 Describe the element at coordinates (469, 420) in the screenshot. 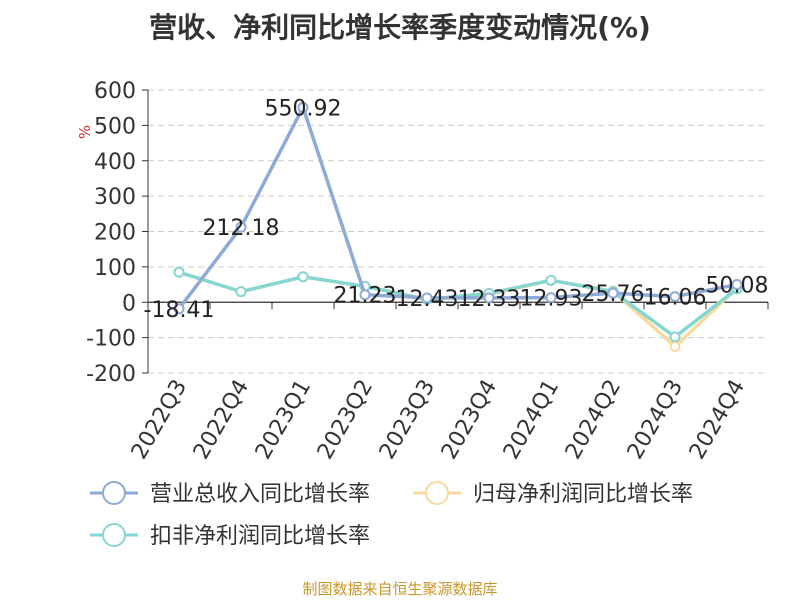

I see `x-tick-label: 2023Q4` at that location.